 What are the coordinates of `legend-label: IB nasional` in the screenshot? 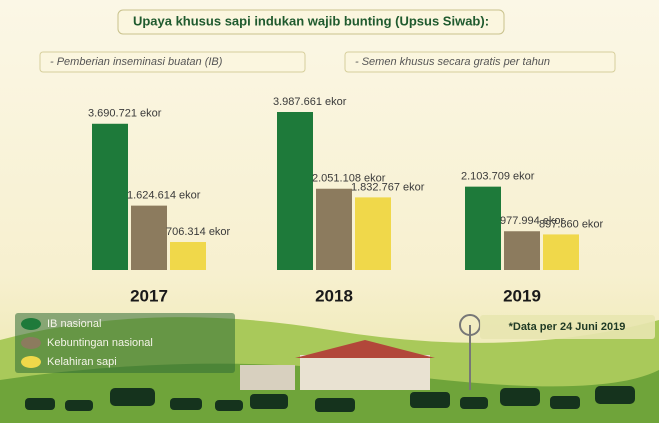 It's located at (74, 324).